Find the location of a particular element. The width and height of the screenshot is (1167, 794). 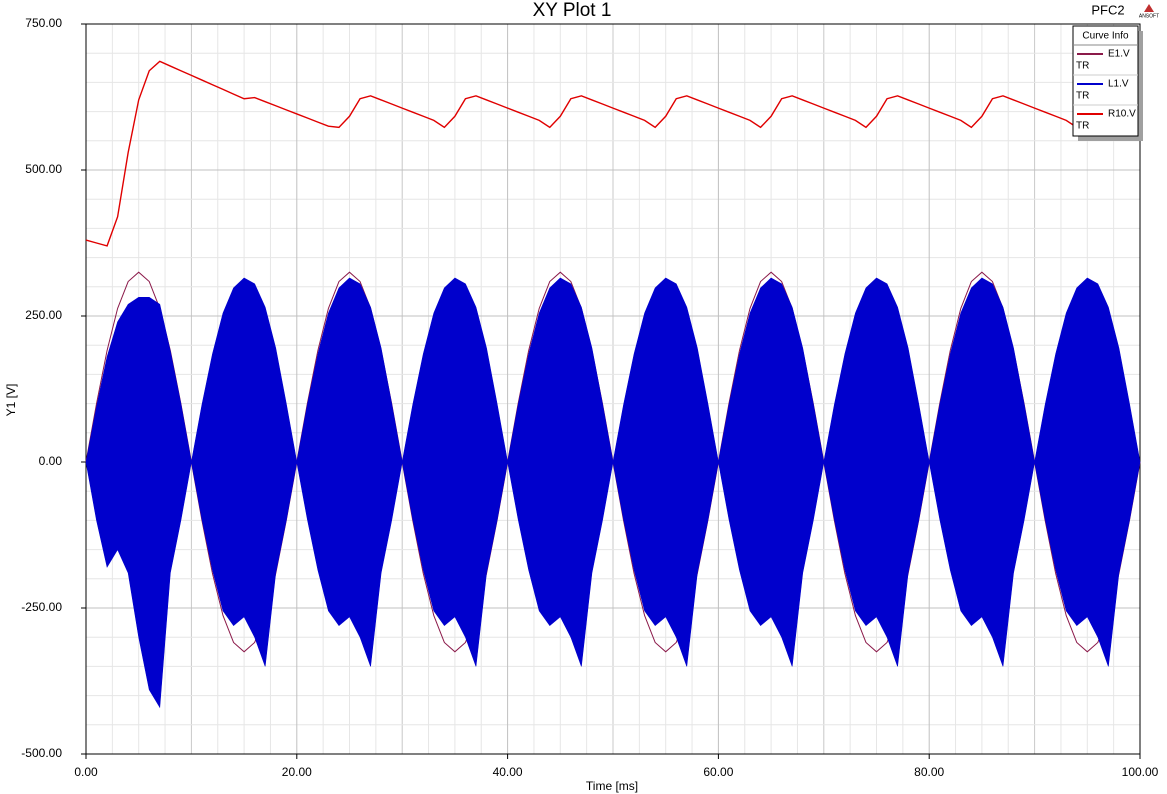

x-tick-label: 80.00 is located at coordinates (929, 772).